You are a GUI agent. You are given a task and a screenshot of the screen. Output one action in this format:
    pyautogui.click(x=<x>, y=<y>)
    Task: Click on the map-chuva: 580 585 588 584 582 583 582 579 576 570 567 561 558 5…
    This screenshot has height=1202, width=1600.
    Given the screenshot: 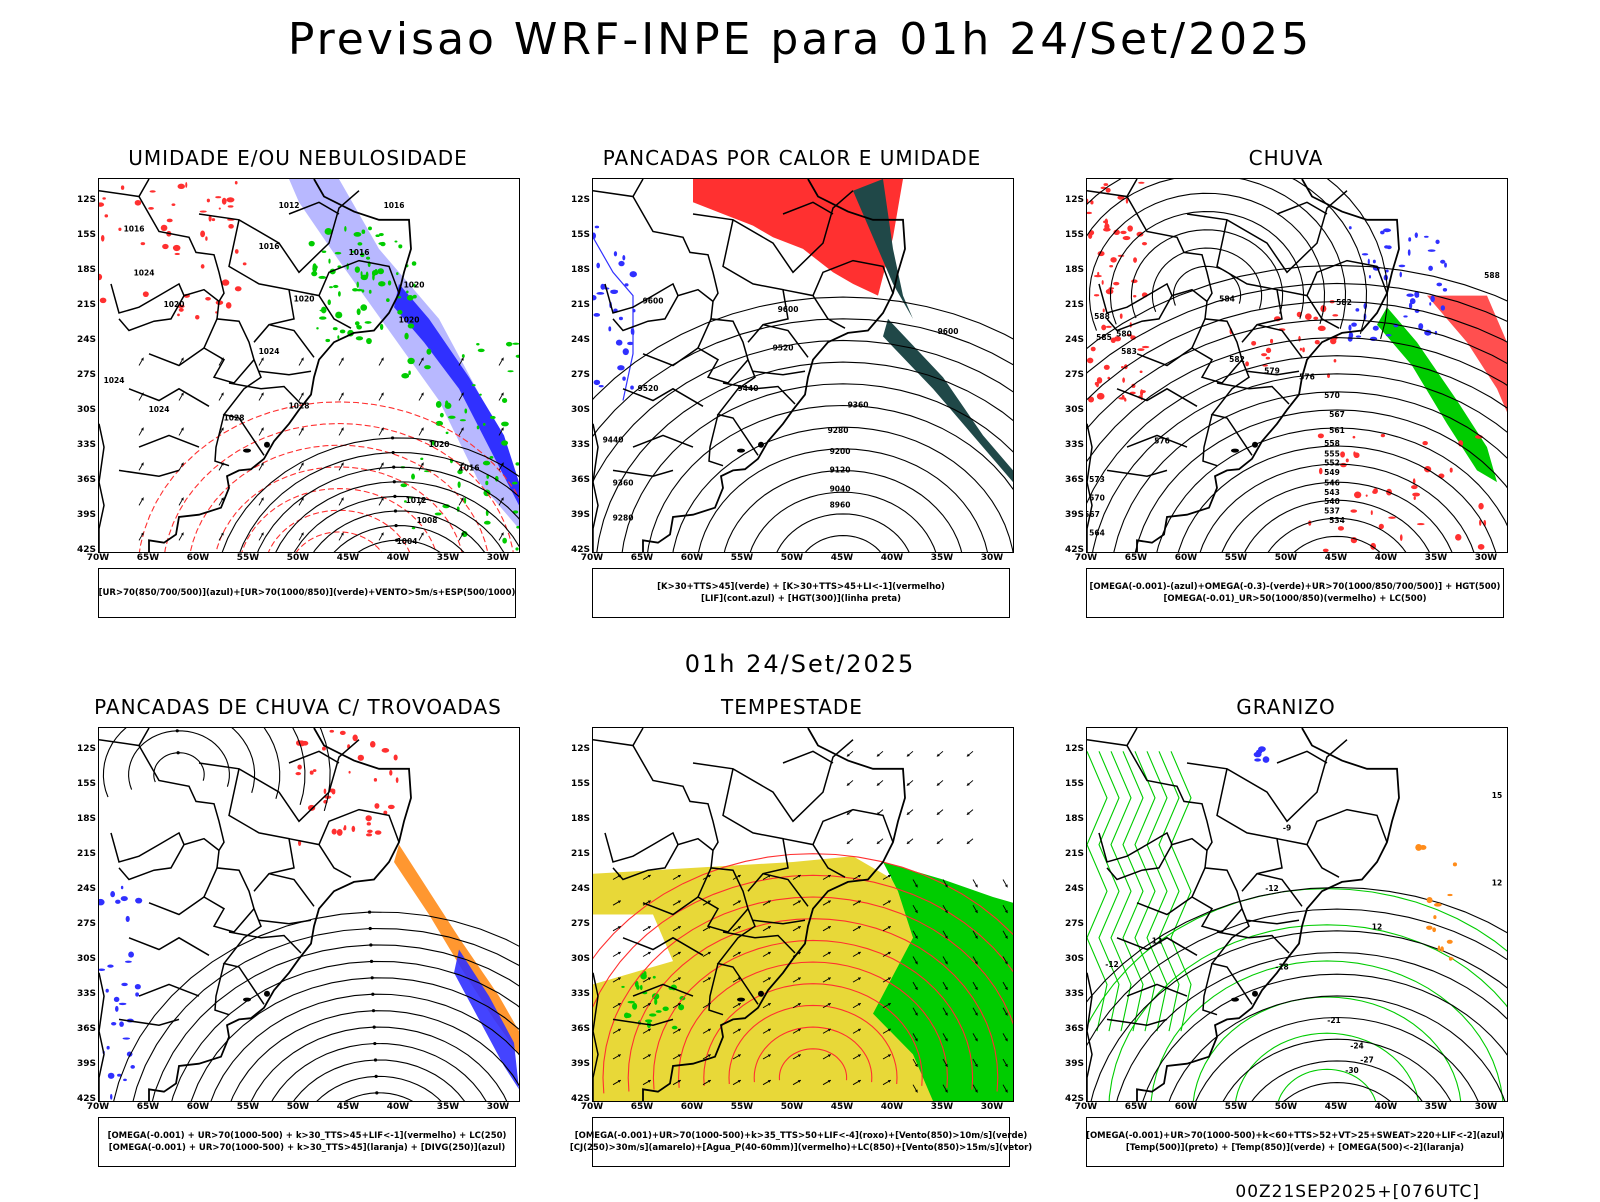 What is the action you would take?
    pyautogui.click(x=1297, y=365)
    